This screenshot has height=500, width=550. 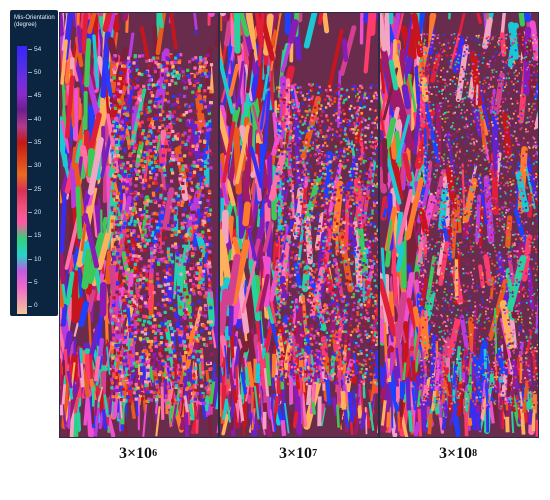 What do you see at coordinates (155, 453) in the screenshot?
I see `caption-1-exponent: 6` at bounding box center [155, 453].